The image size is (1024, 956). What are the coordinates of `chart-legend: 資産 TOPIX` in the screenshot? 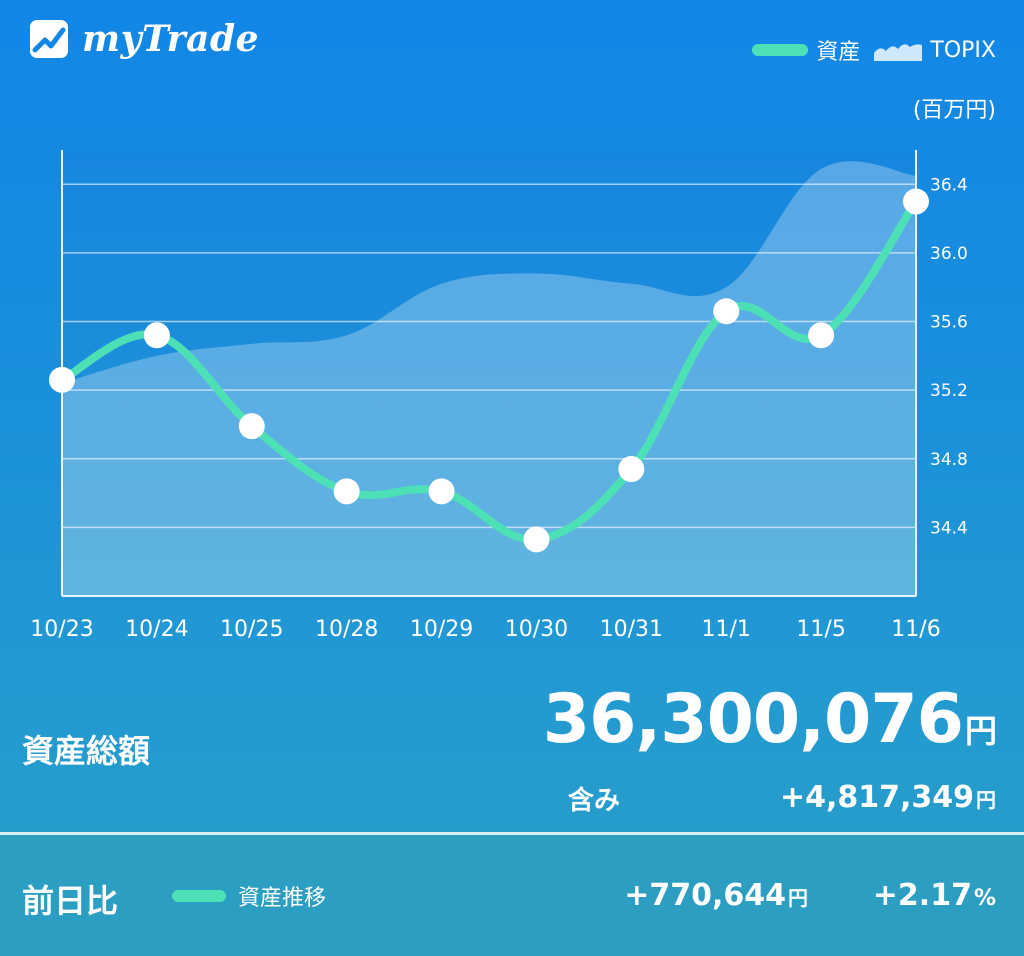 It's located at (874, 50).